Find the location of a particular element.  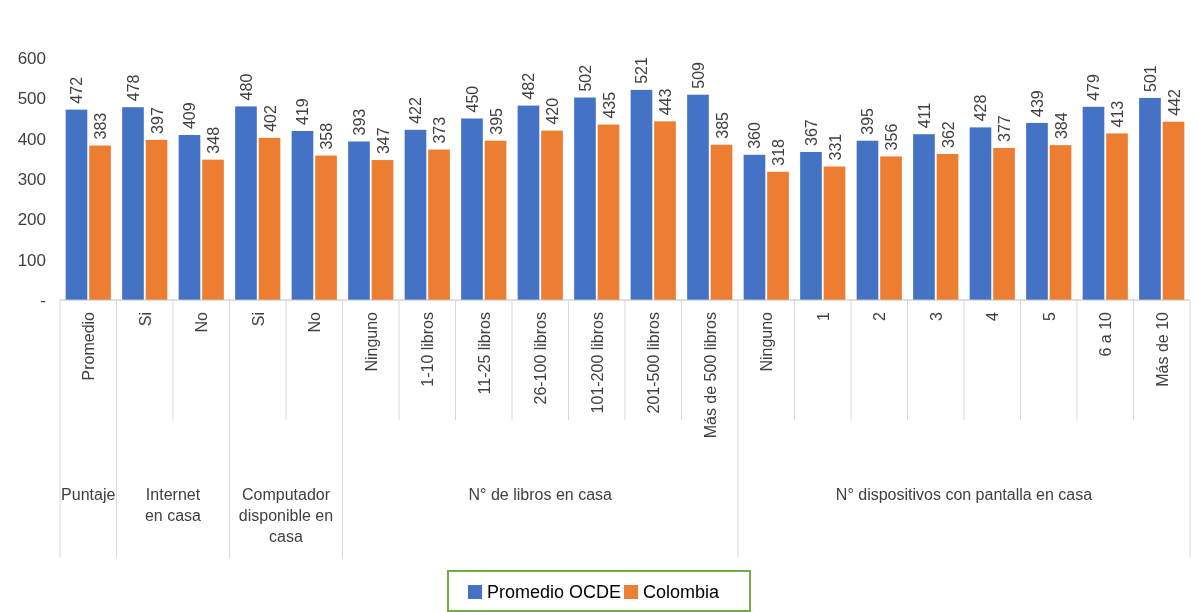

data-label: 428 is located at coordinates (981, 108).